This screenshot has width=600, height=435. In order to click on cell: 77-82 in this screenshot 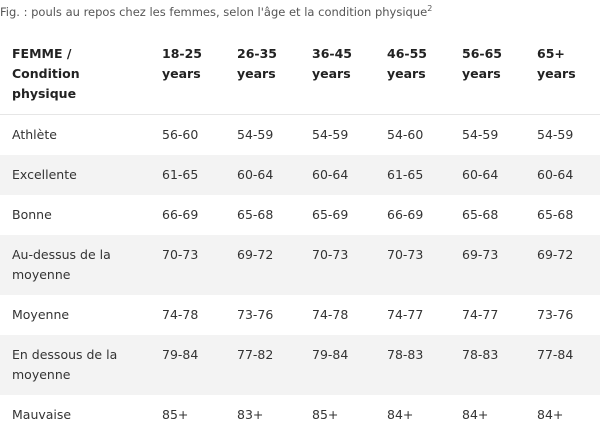, I will do `click(262, 365)`.